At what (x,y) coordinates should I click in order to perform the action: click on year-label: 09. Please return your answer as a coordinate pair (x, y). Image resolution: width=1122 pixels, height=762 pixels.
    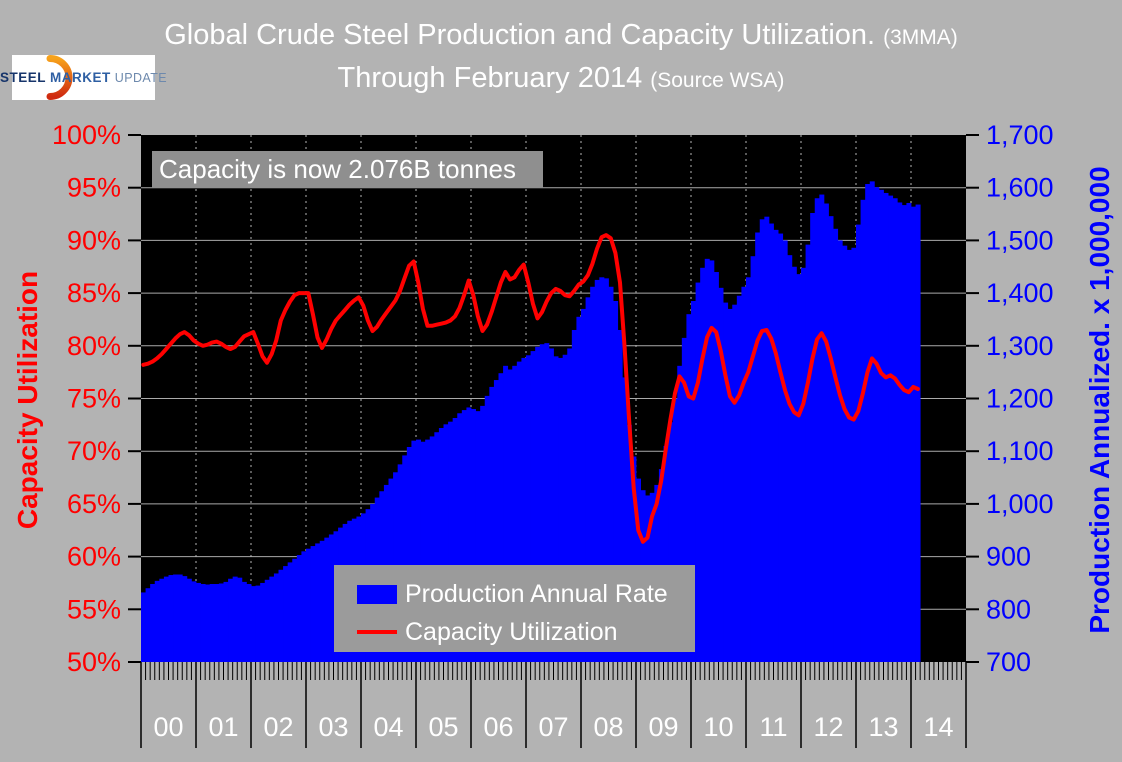
    Looking at the image, I should click on (663, 727).